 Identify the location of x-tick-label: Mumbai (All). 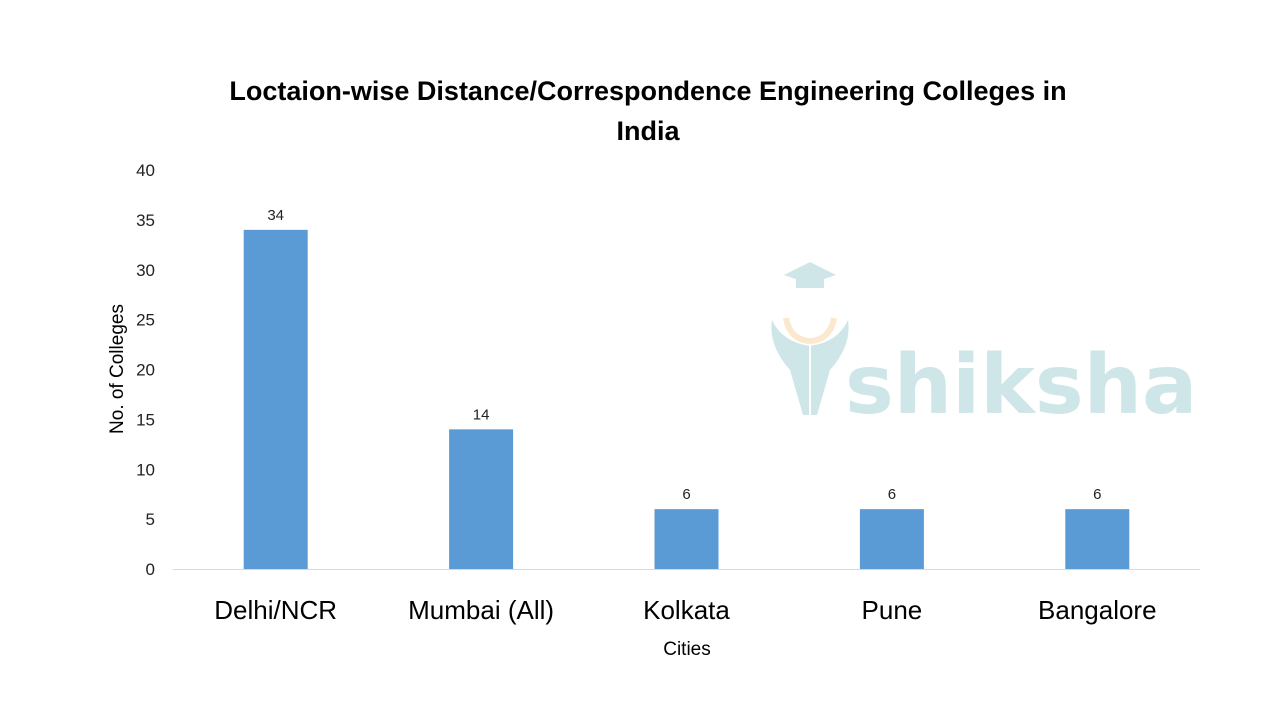
(481, 610).